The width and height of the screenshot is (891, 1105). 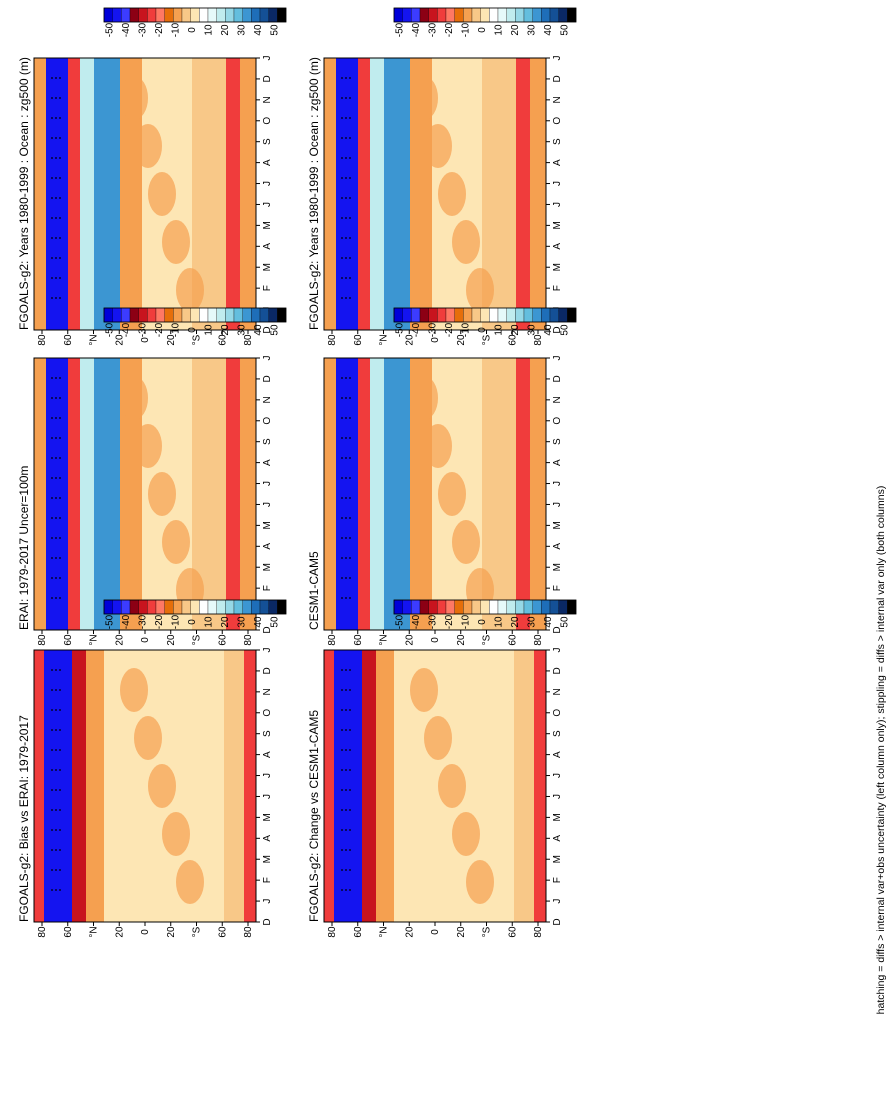 I want to click on time-tick-label: O, so click(x=557, y=421).